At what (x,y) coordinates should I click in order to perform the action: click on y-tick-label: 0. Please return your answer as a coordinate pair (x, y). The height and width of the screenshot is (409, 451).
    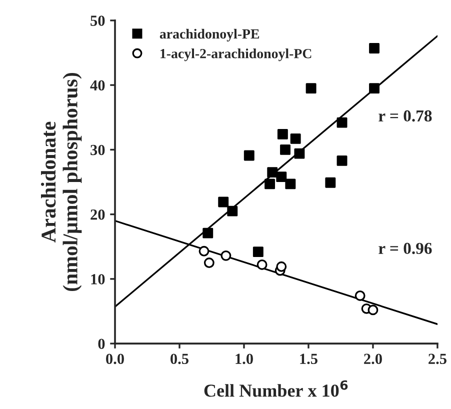
    Looking at the image, I should click on (101, 344).